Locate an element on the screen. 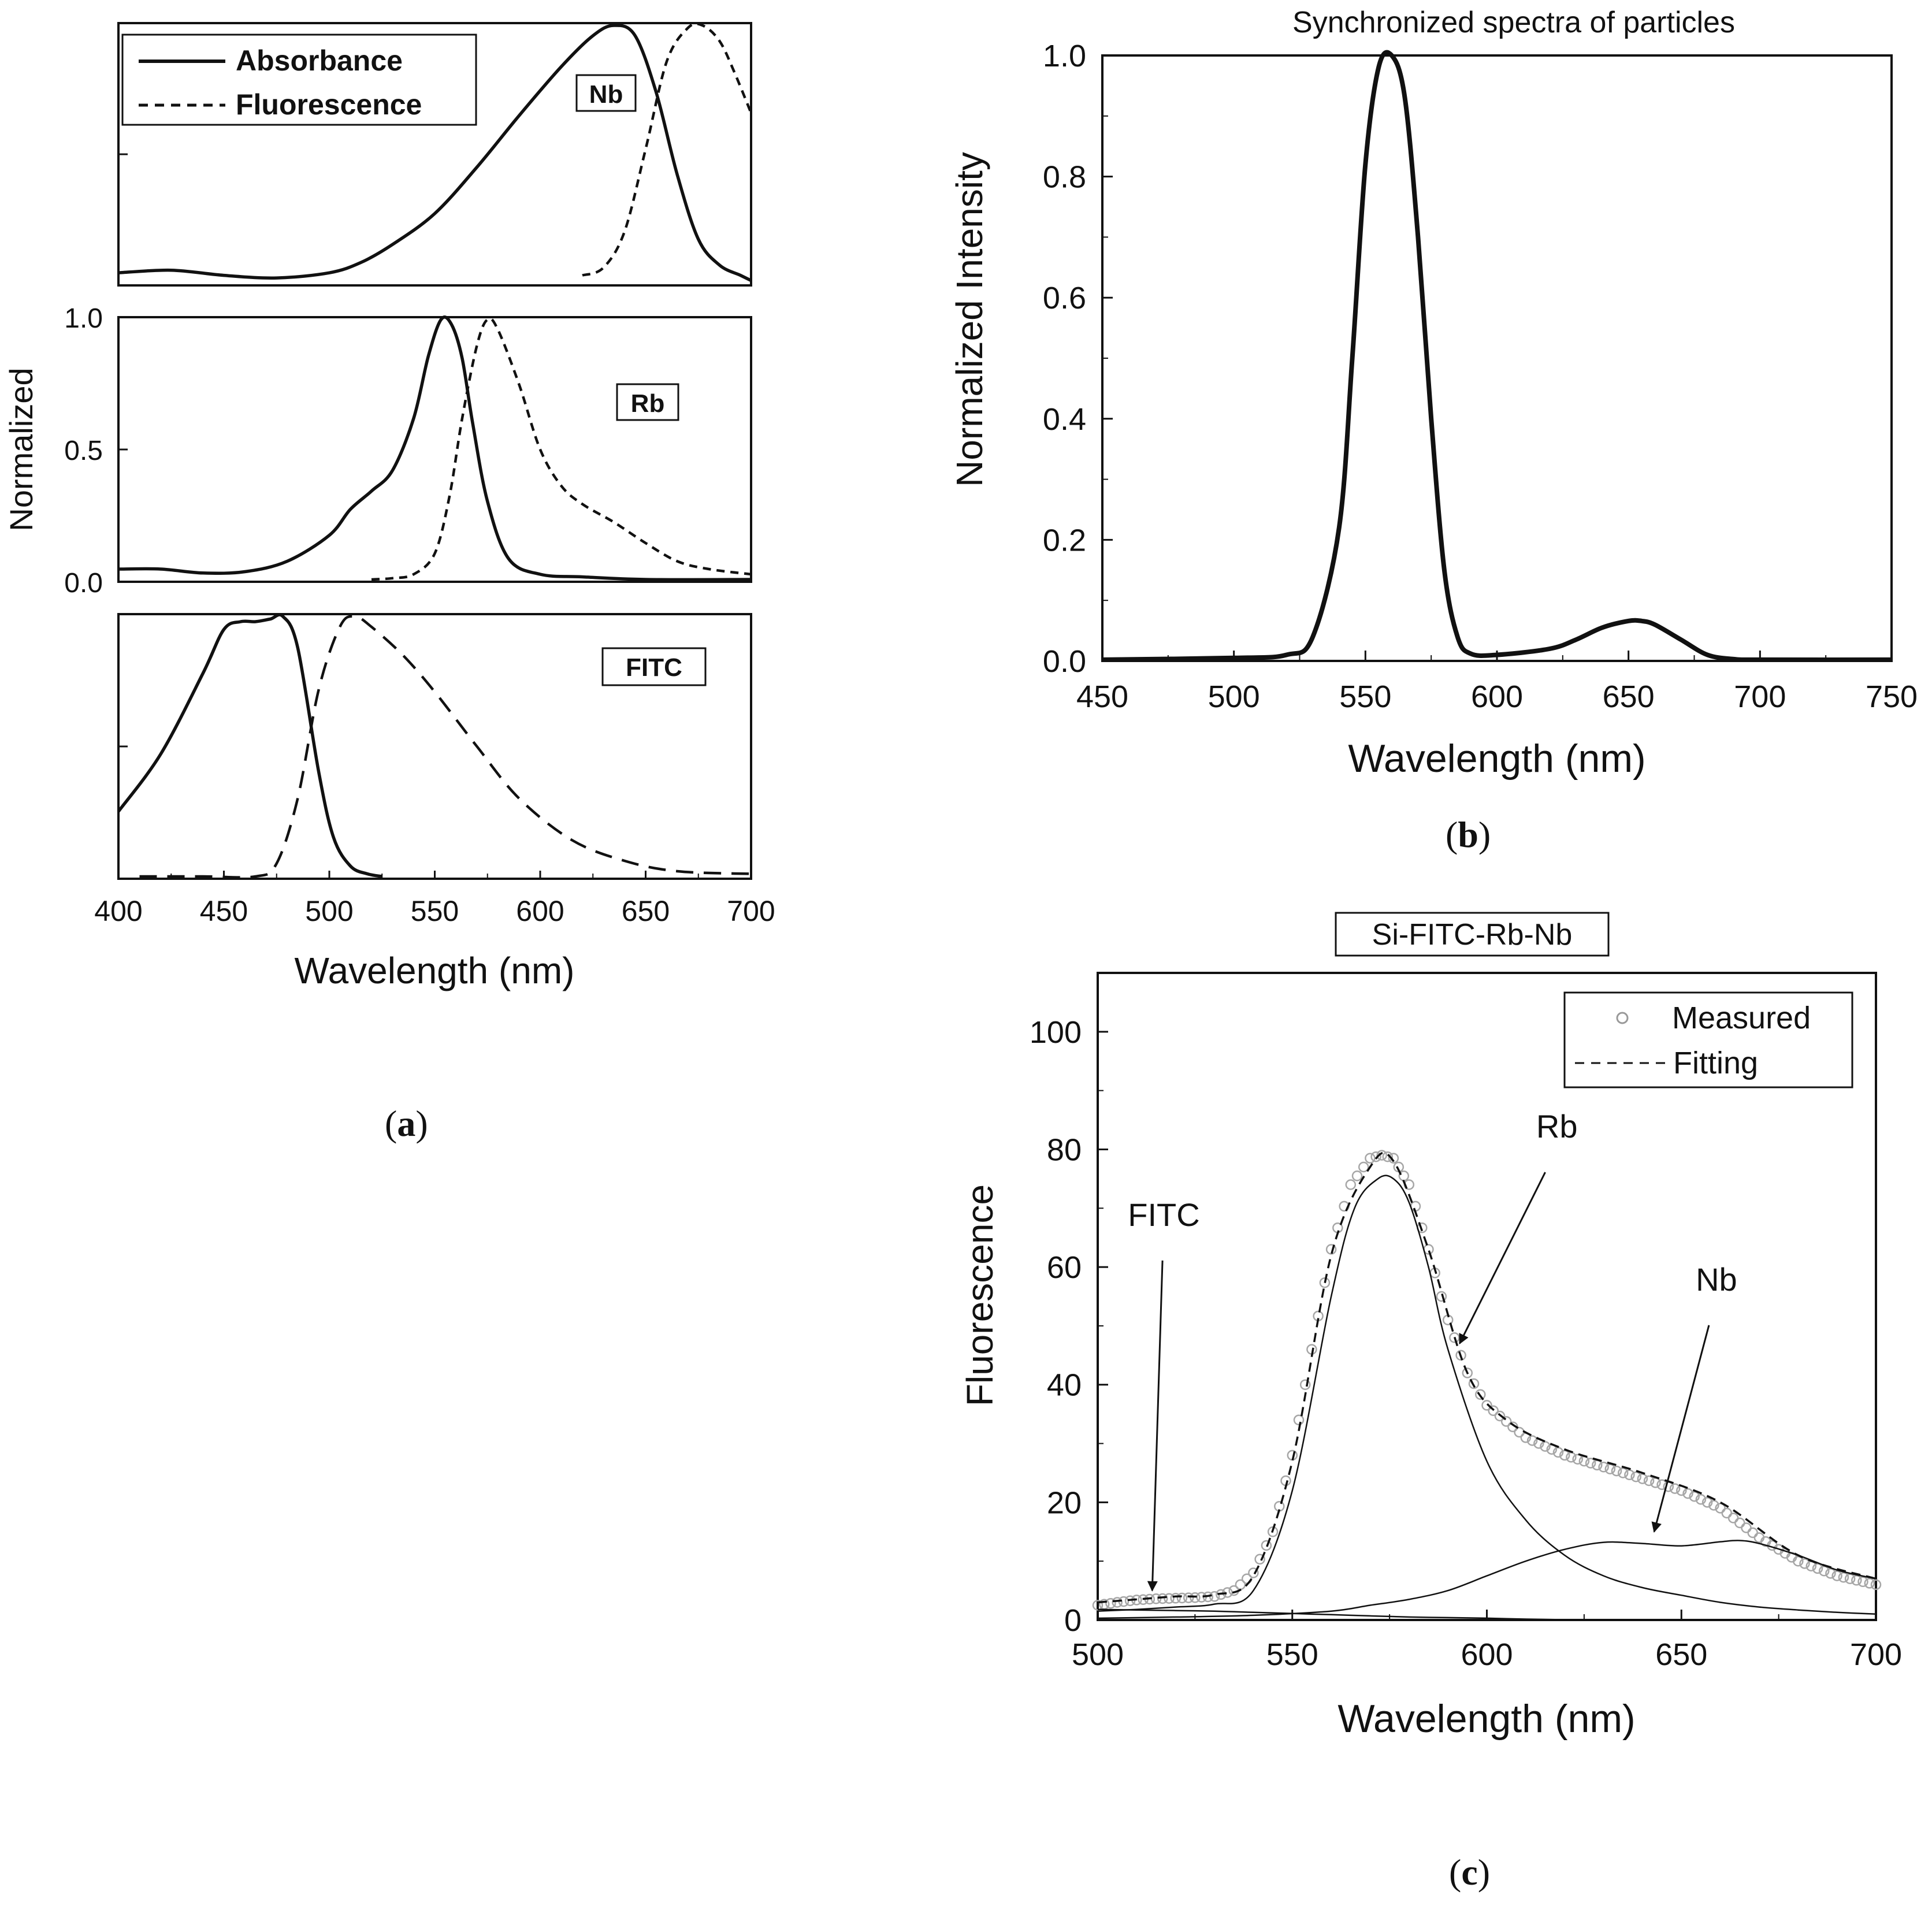 The height and width of the screenshot is (1910, 1932). panel-a-middle-plot: Rb 0.0 0.5 1.0 Normalized is located at coordinates (377, 451).